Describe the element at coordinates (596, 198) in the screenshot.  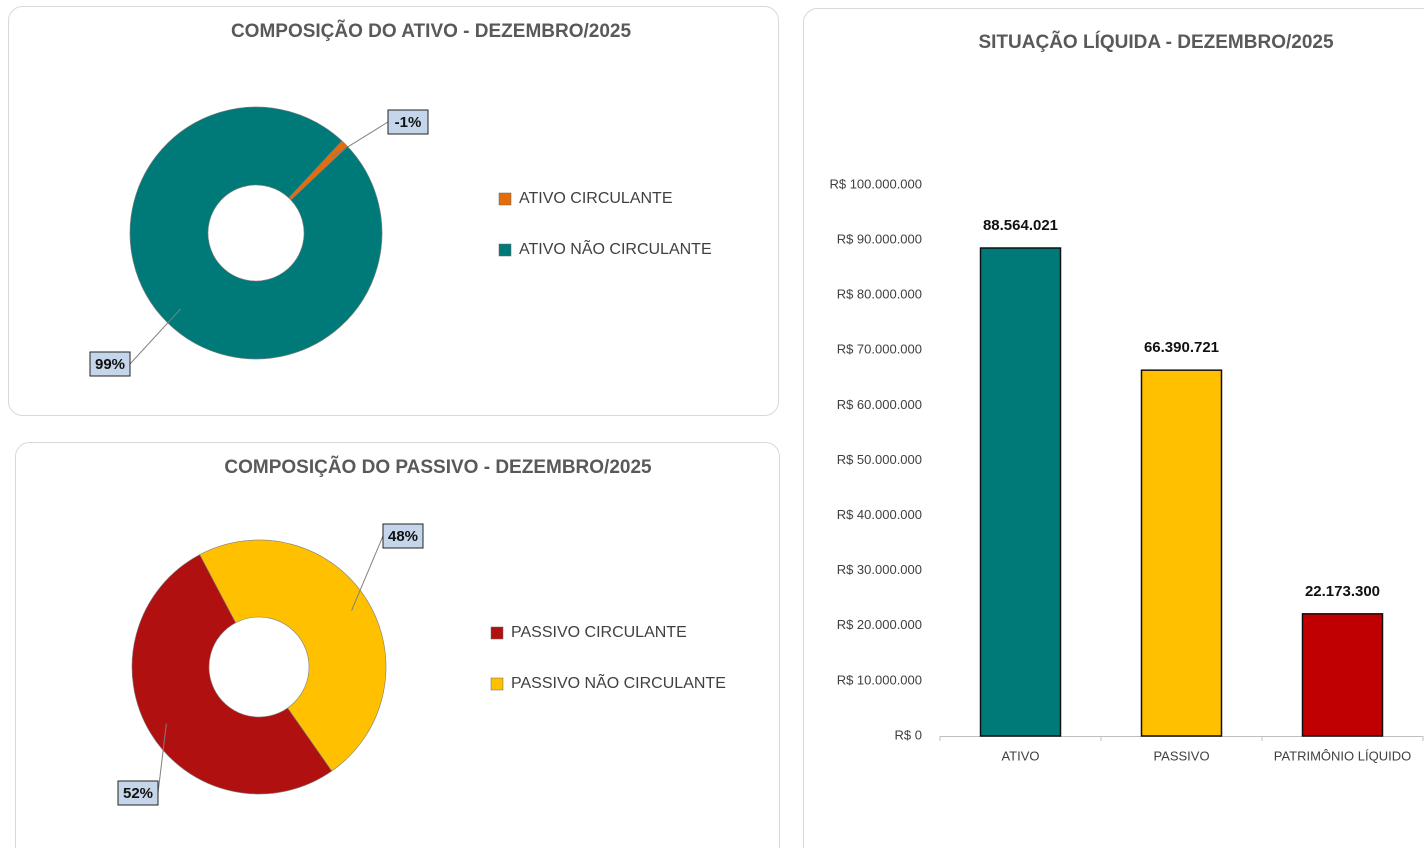
I see `legend-label: ATIVO CIRCULANTE` at that location.